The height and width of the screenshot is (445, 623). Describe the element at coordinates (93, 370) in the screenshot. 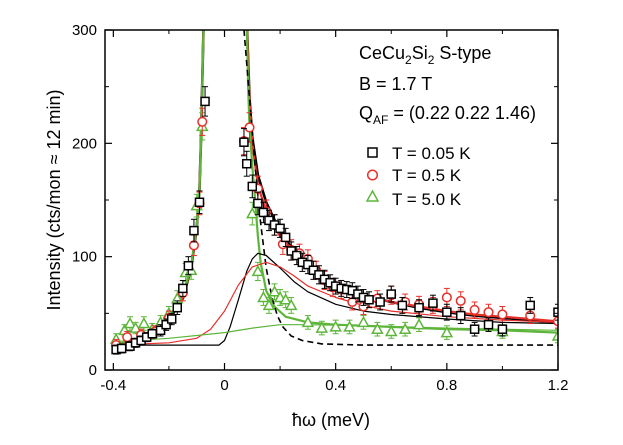

I see `y-tick-label: 0` at that location.